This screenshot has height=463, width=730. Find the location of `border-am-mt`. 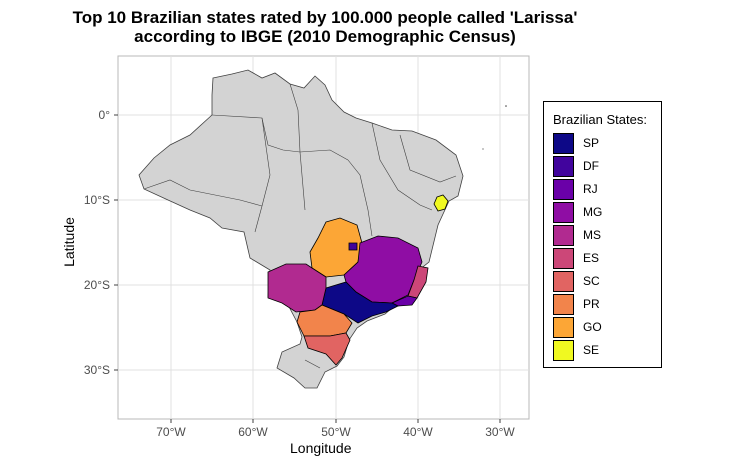

border-am-mt is located at coordinates (262, 175).